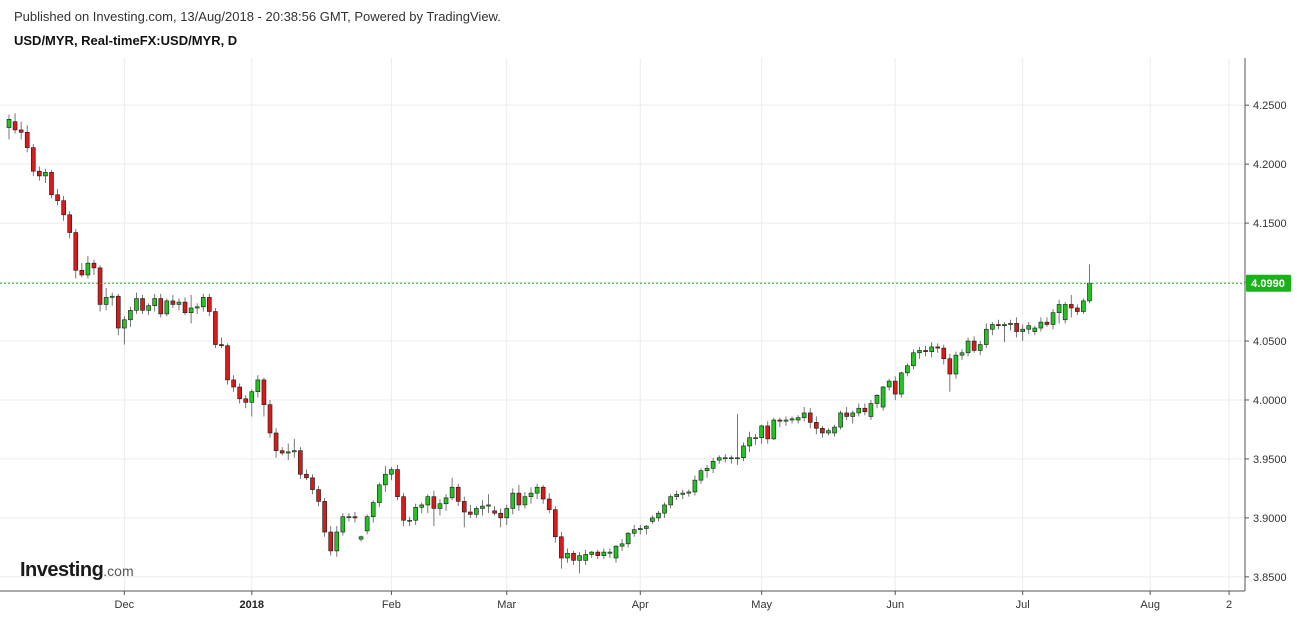  What do you see at coordinates (674, 601) in the screenshot?
I see `time-axis: Dec 2018 Feb Mar Apr May Jun Jul Aug 2` at bounding box center [674, 601].